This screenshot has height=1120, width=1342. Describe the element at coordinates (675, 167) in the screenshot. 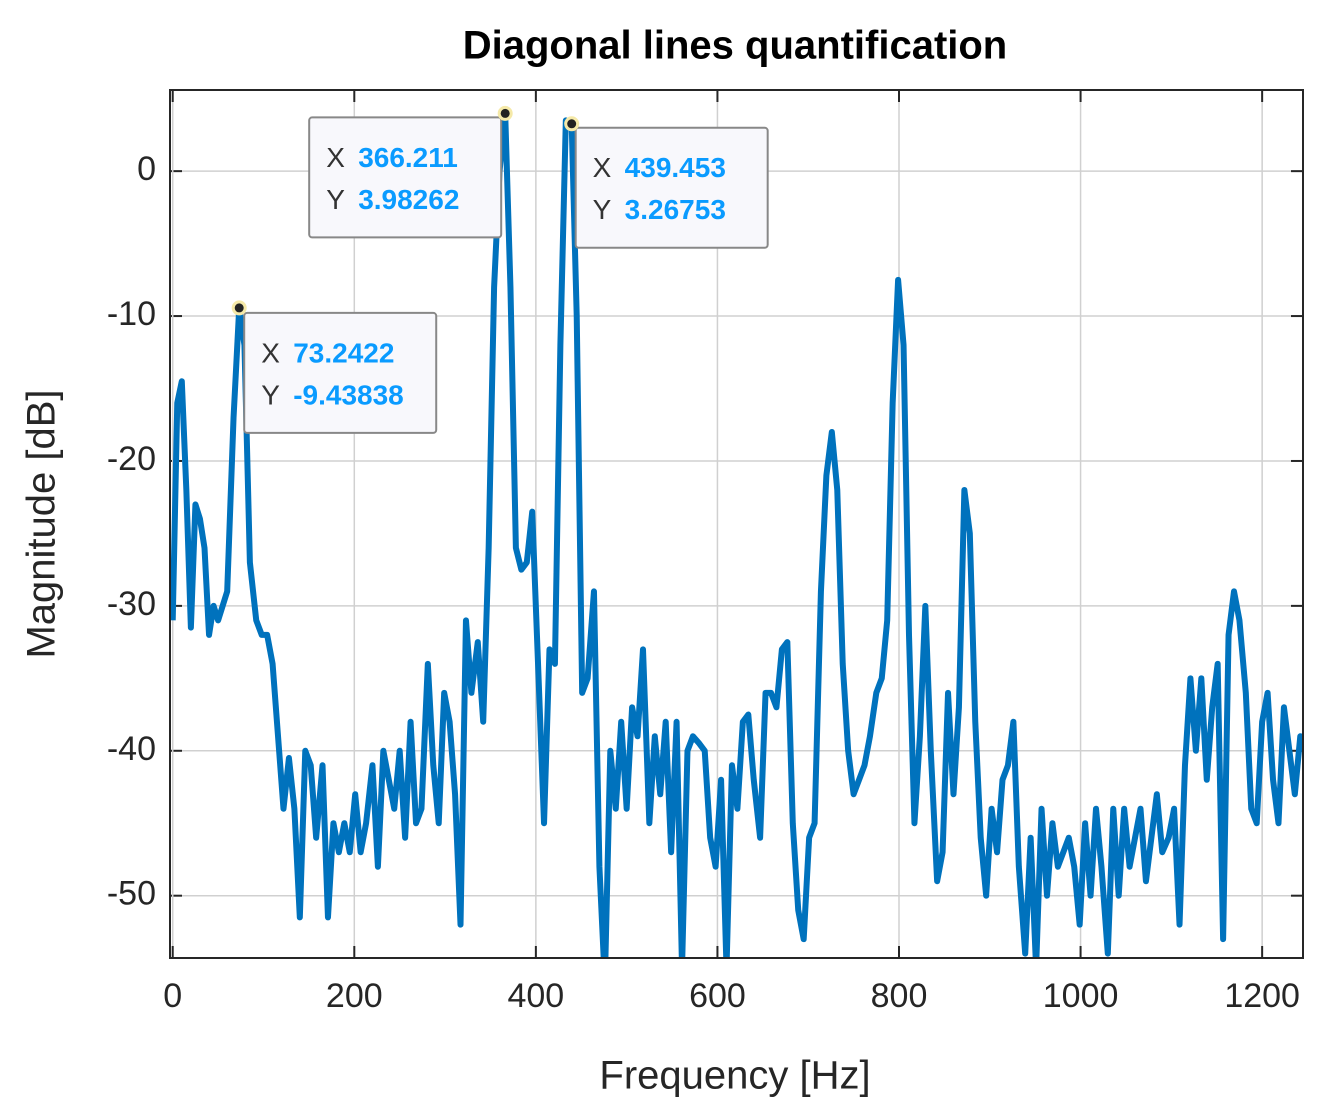

I see `datatip-x: 439.453` at that location.